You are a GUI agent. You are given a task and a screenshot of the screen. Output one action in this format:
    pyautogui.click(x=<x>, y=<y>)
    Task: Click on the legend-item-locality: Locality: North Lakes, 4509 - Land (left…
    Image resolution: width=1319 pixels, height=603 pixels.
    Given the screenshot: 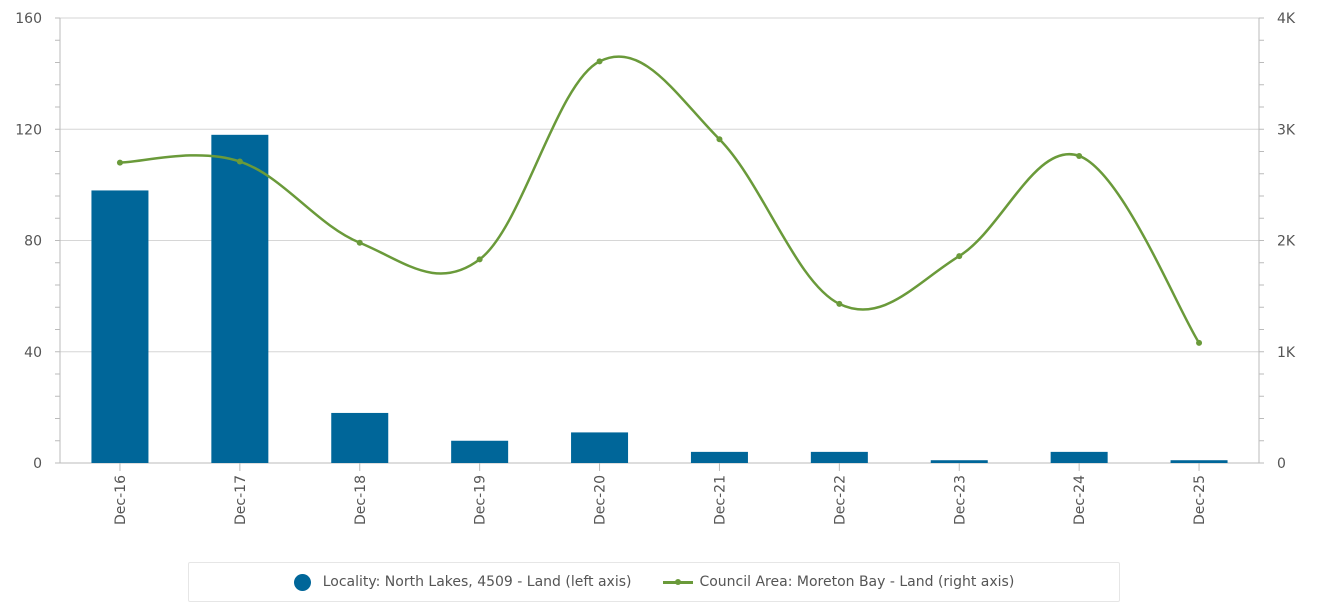 What is the action you would take?
    pyautogui.click(x=462, y=582)
    